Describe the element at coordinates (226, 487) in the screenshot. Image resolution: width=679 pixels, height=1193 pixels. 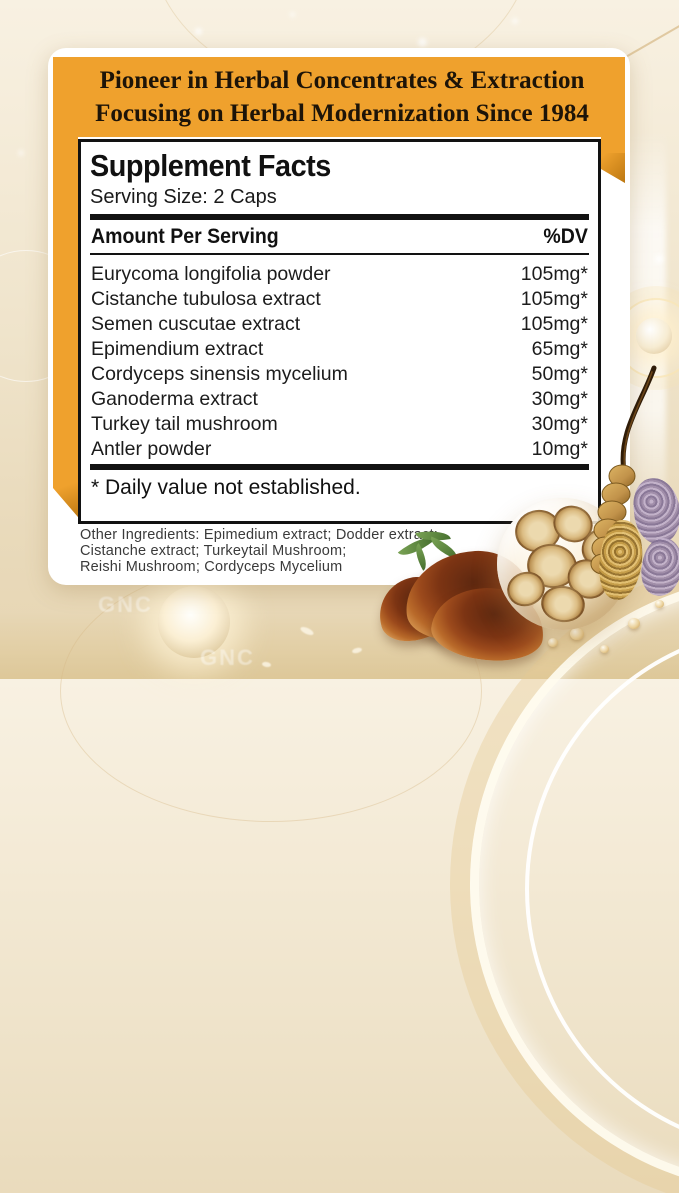
I see `daily-value-footnote: * Daily value not established.` at that location.